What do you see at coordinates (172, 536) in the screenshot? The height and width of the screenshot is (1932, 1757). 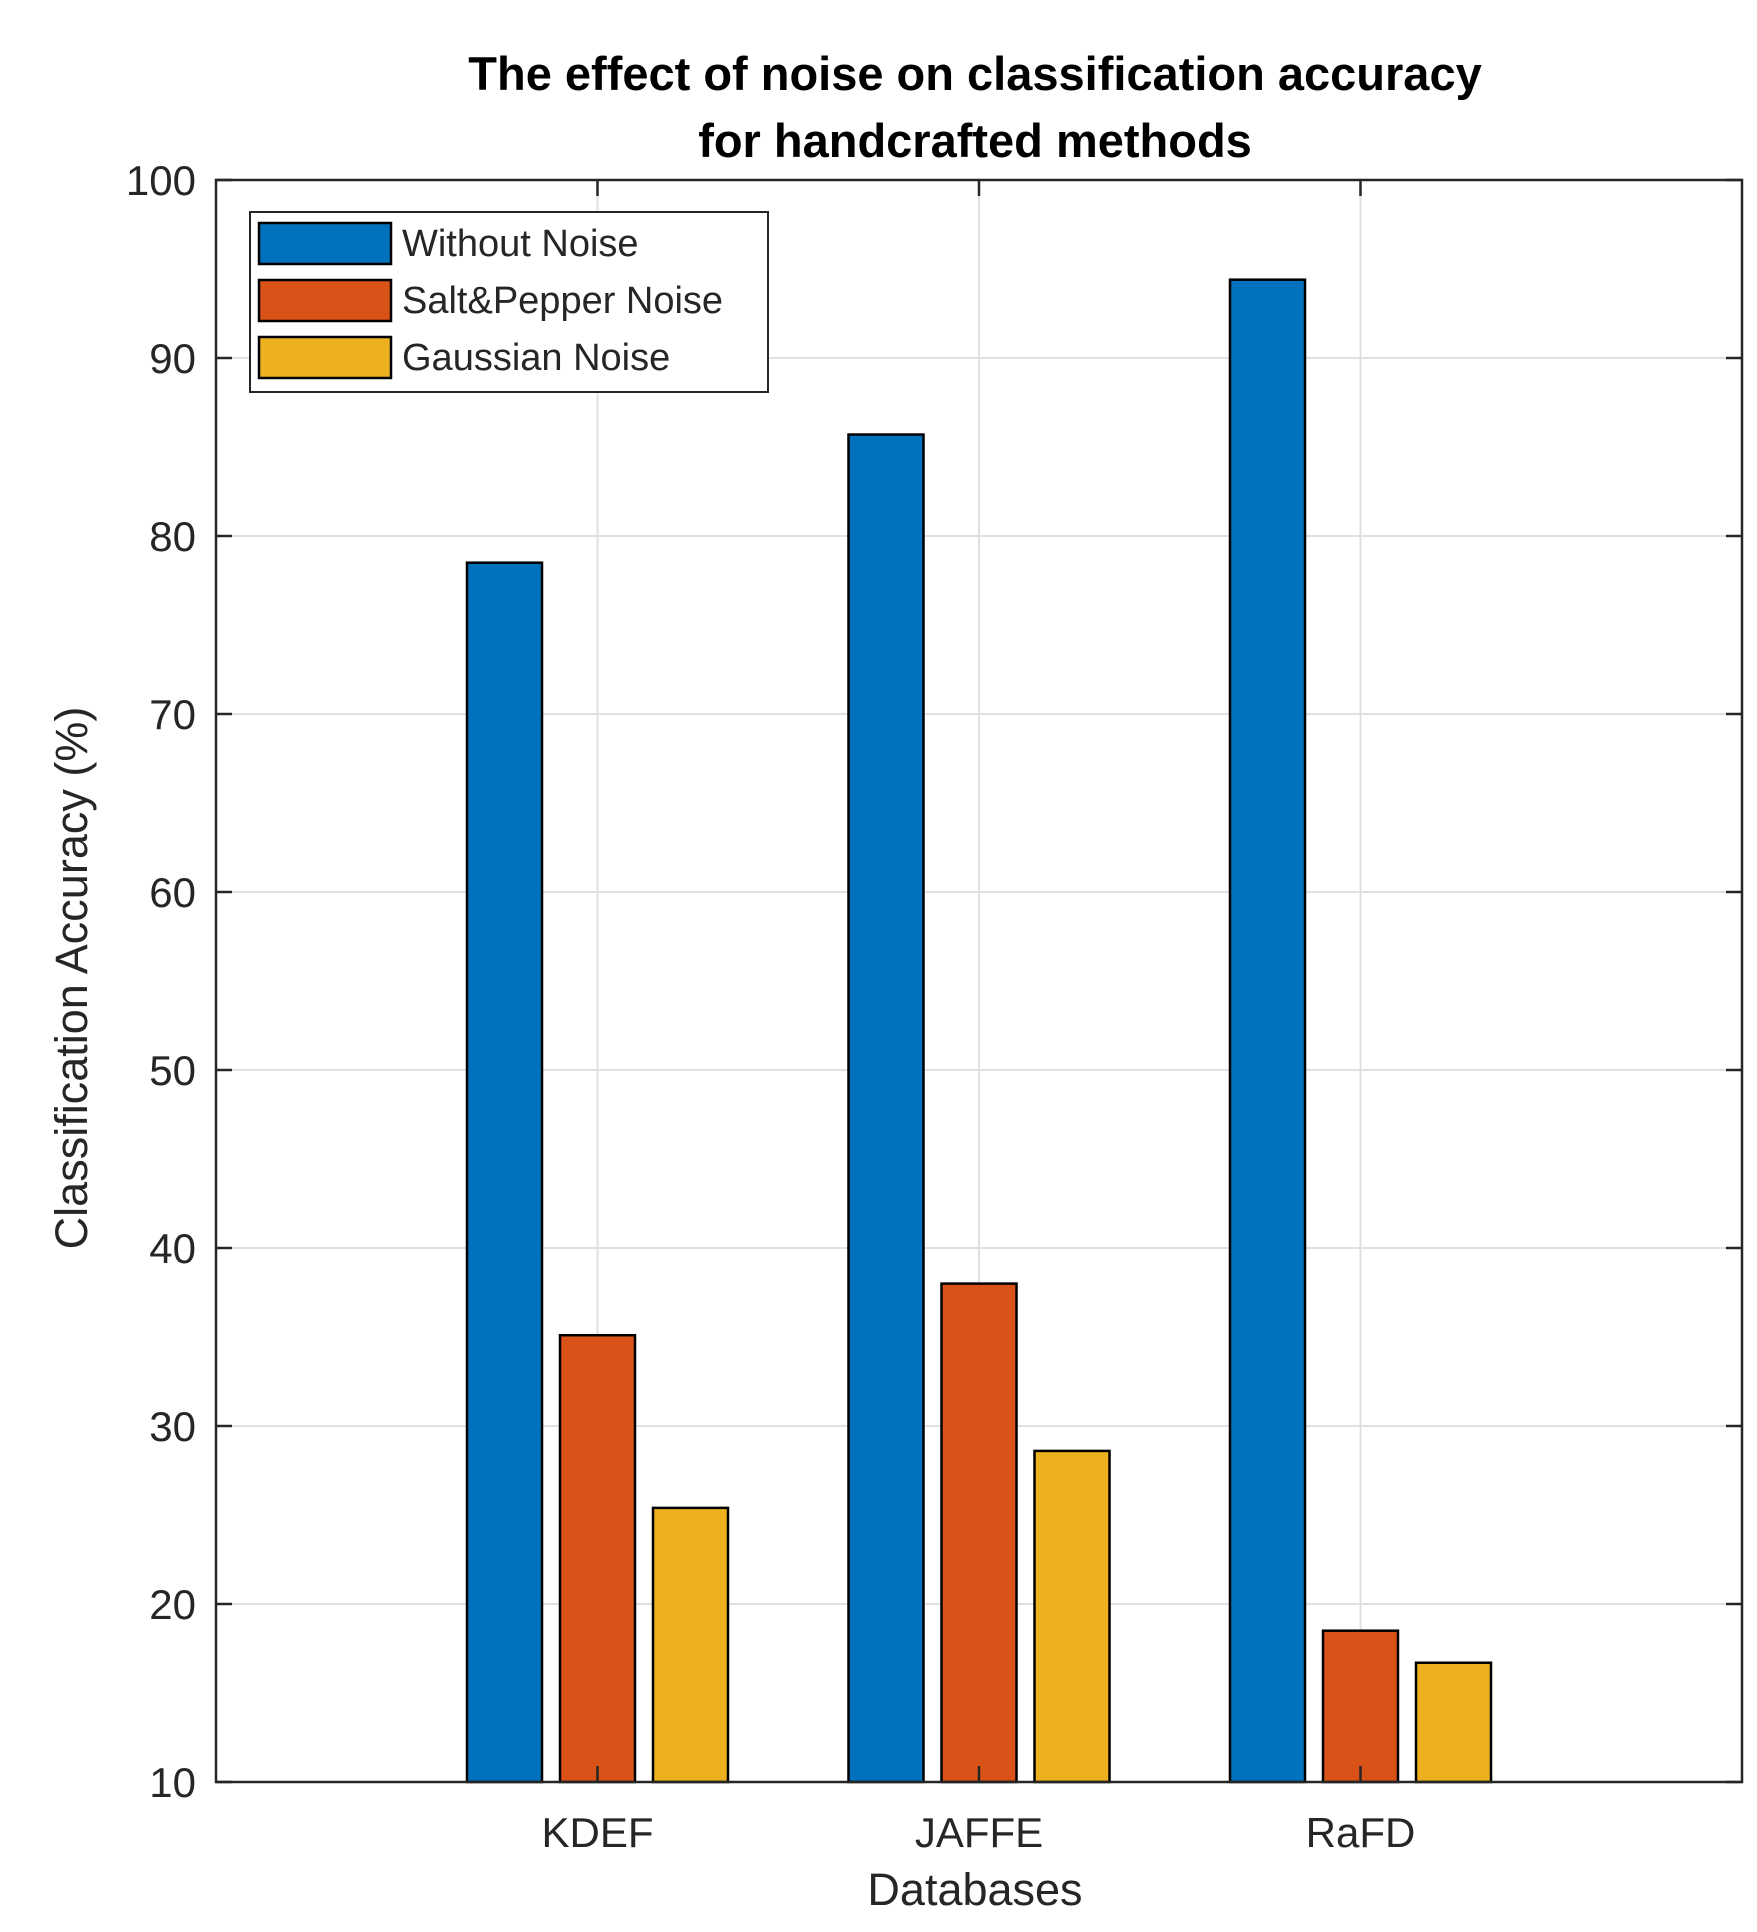 I see `y-tick-label: 80` at bounding box center [172, 536].